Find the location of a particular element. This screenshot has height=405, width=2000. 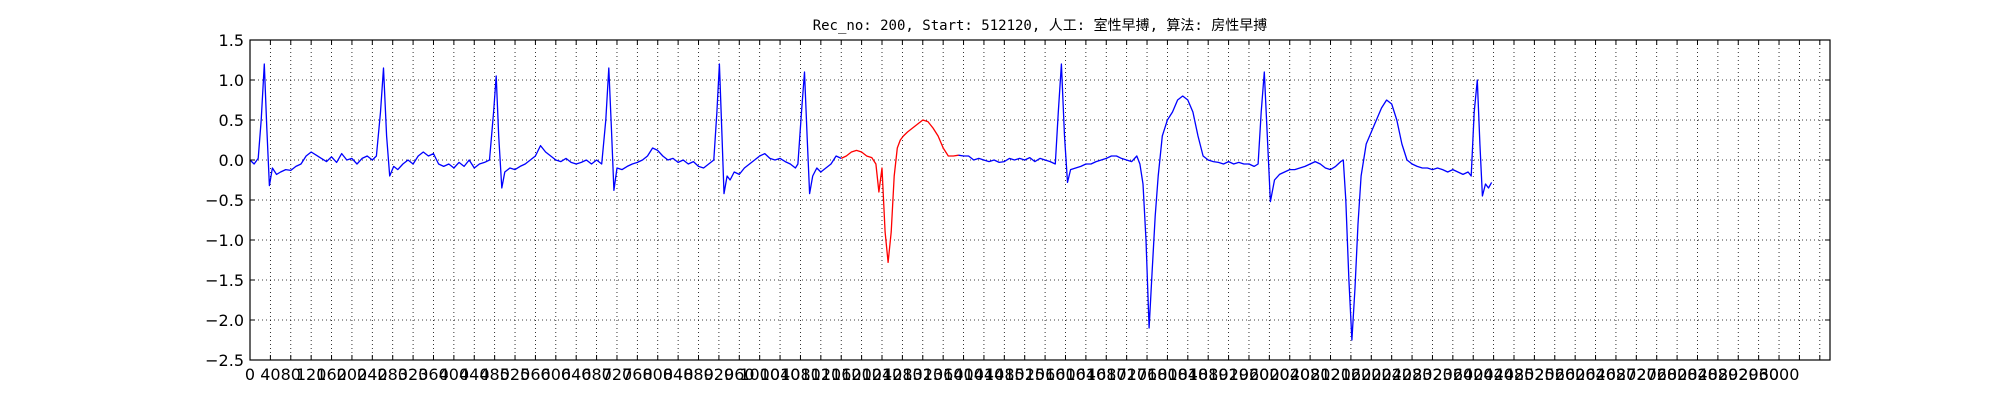

x-tick-label: 1160 is located at coordinates (841, 374).